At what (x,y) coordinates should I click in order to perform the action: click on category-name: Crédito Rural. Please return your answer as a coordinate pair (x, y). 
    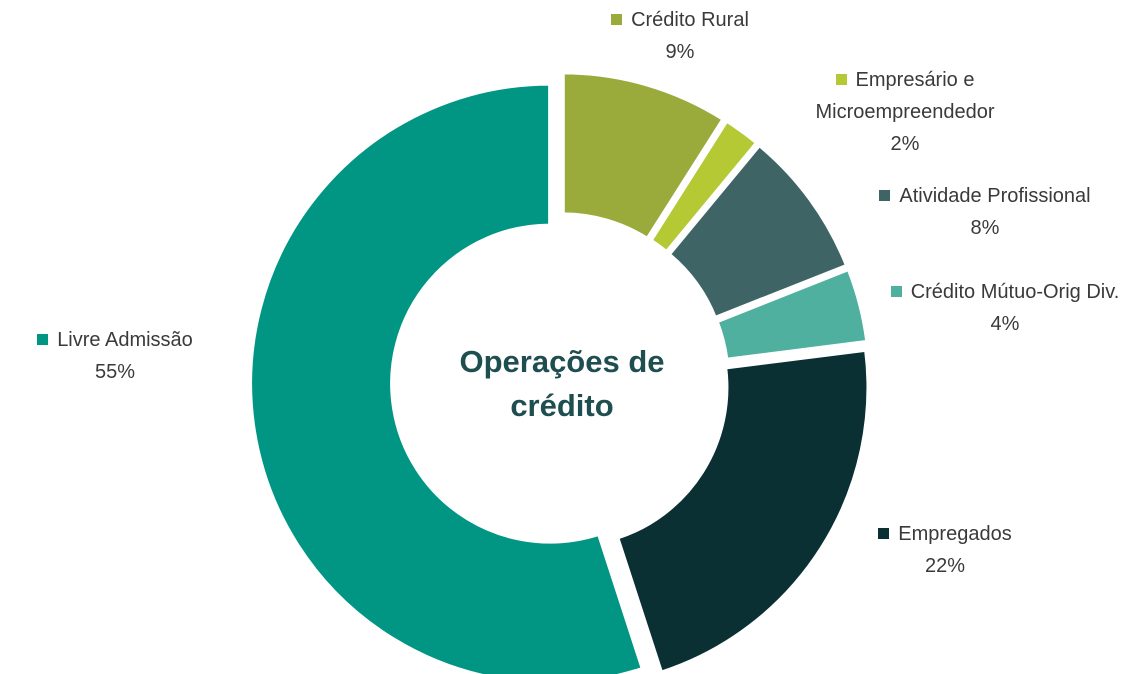
    Looking at the image, I should click on (690, 20).